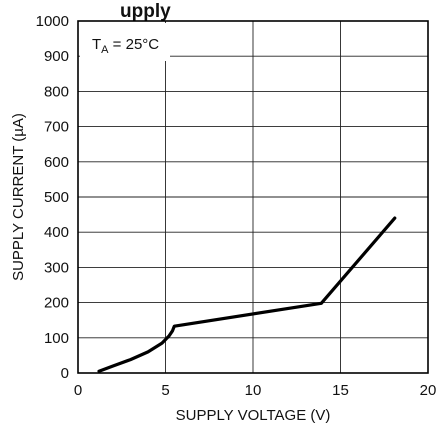 Image resolution: width=436 pixels, height=426 pixels. I want to click on y-tick-label: 100, so click(56, 338).